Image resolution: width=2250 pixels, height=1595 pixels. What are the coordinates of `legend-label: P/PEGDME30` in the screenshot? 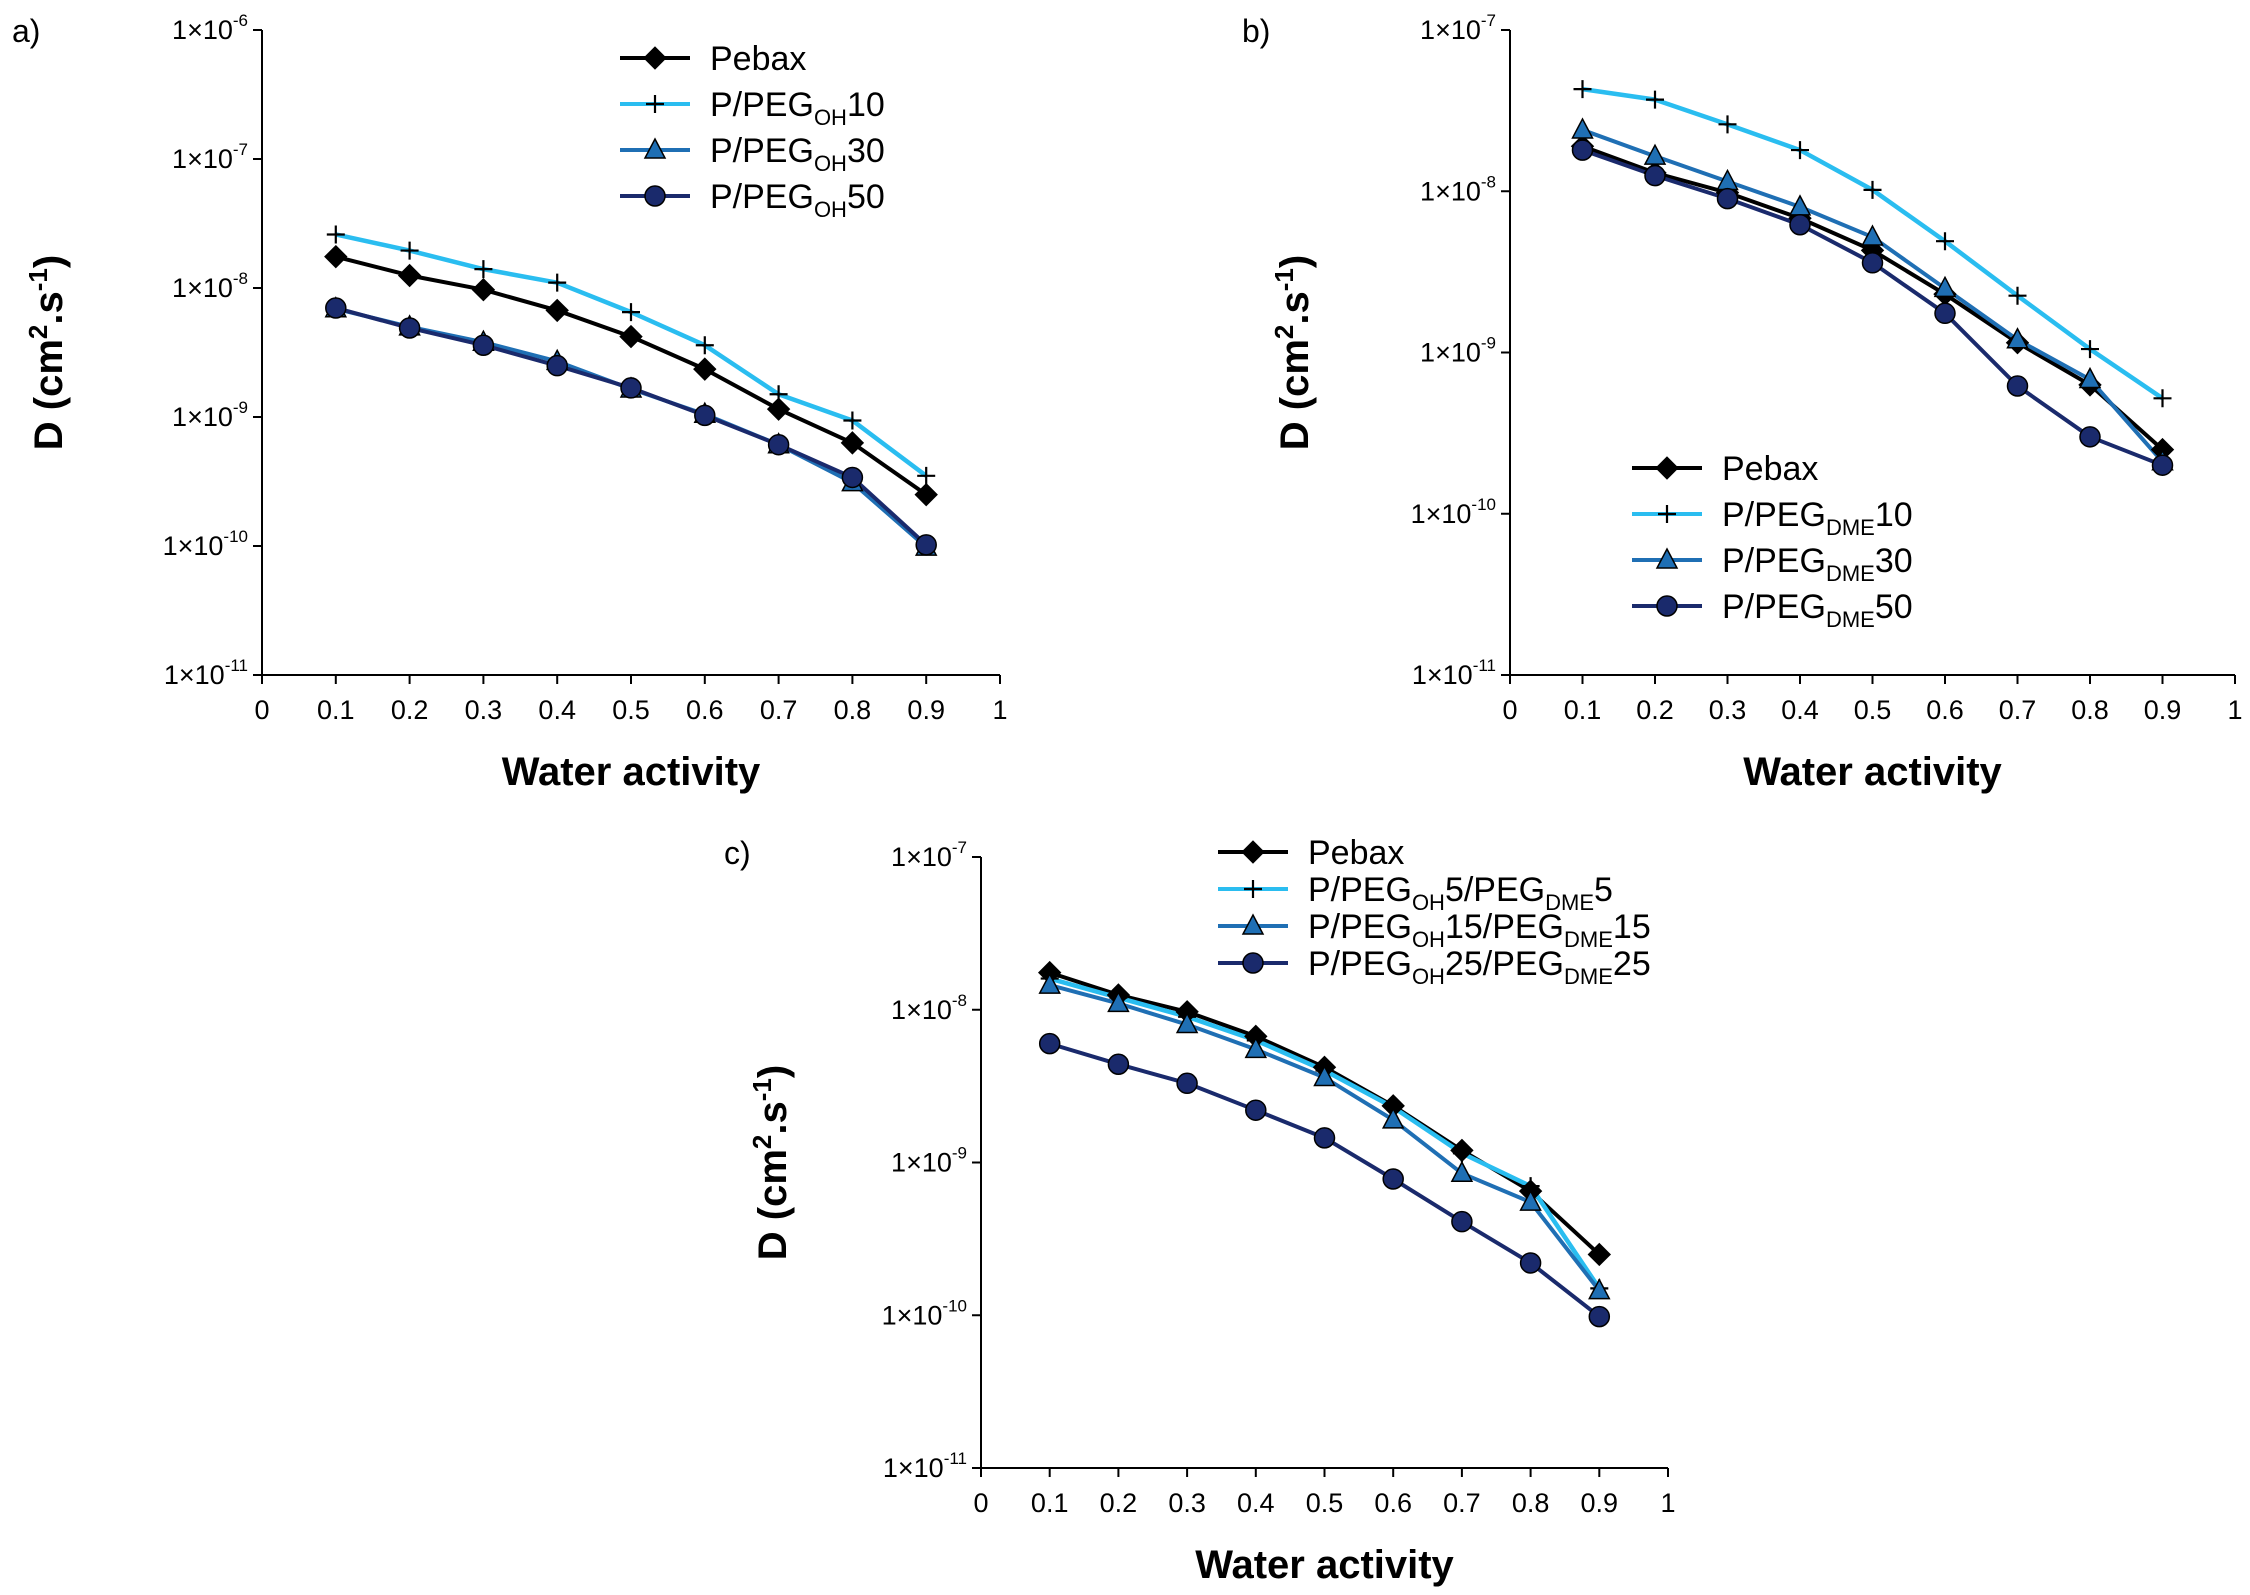 It's located at (1817, 564).